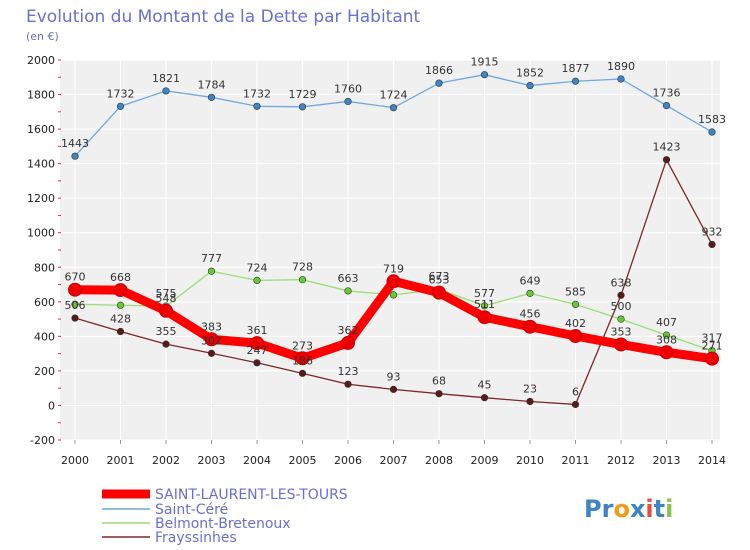 Image resolution: width=750 pixels, height=550 pixels. What do you see at coordinates (530, 388) in the screenshot?
I see `data-label: 23` at bounding box center [530, 388].